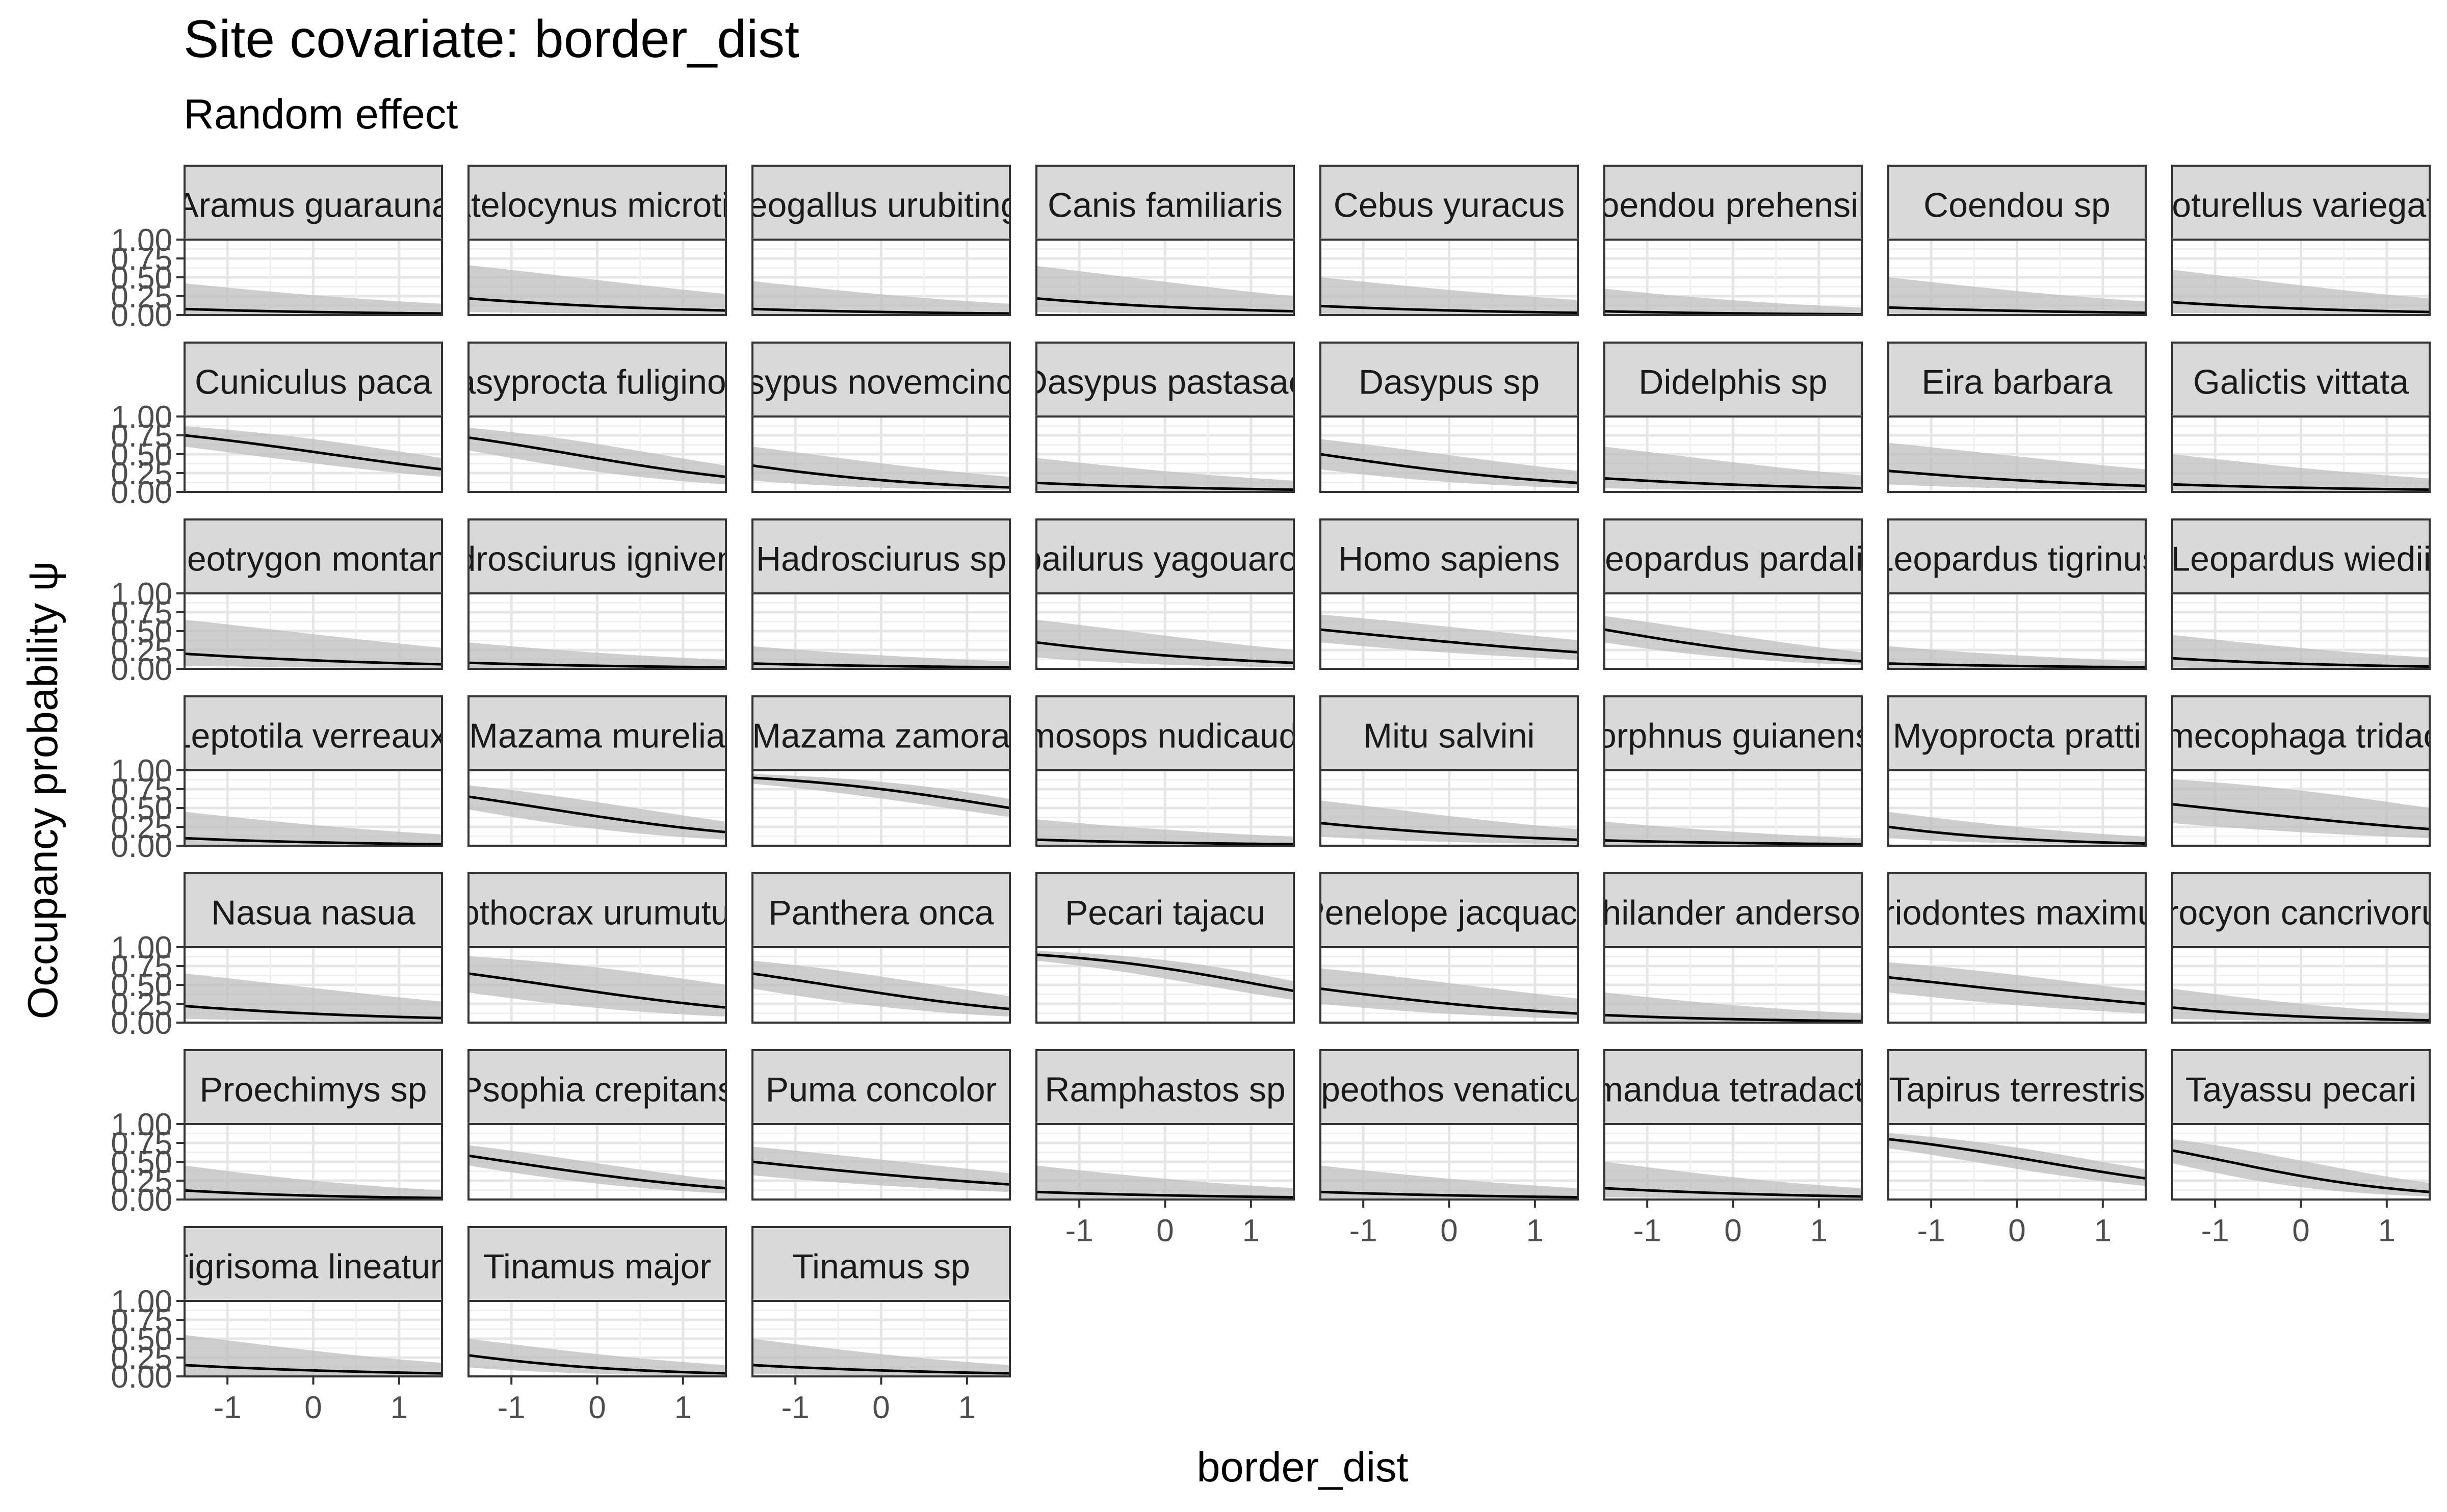  Describe the element at coordinates (313, 382) in the screenshot. I see `facet-label: Cuniculus paca` at that location.